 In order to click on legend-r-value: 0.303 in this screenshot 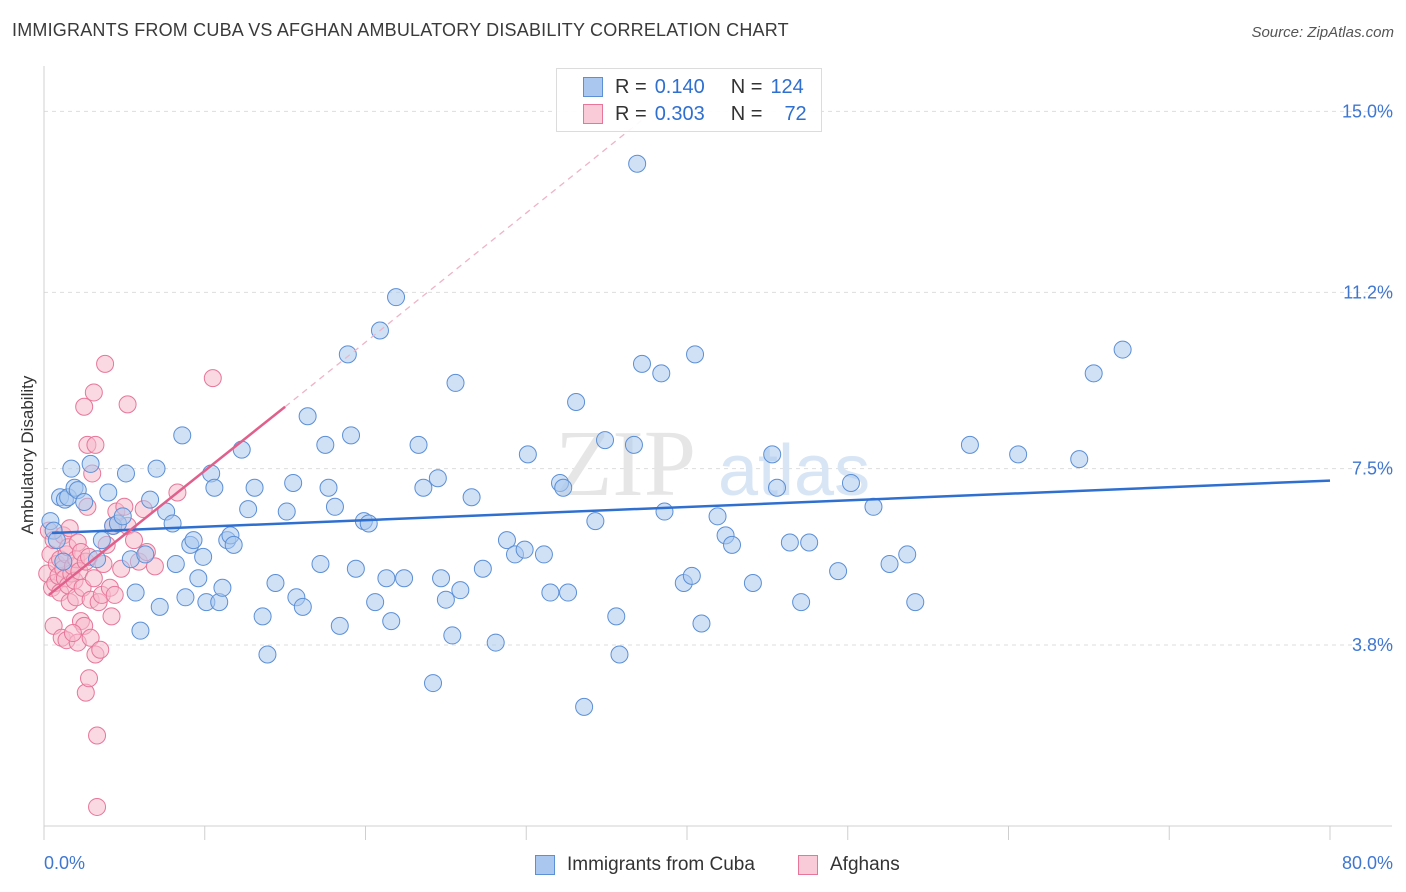, I will do `click(679, 113)`.